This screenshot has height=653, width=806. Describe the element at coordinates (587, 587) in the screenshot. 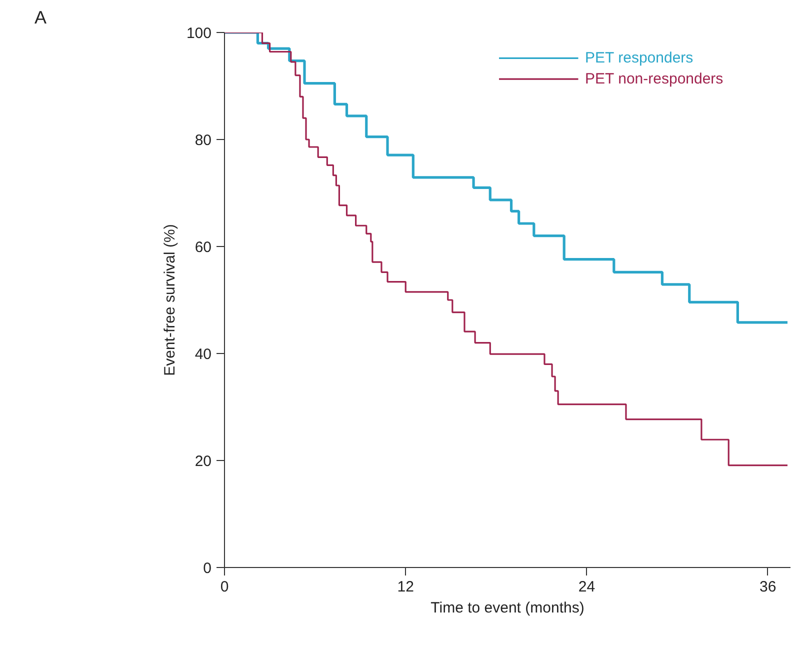

I see `x-tick-label: 24` at that location.